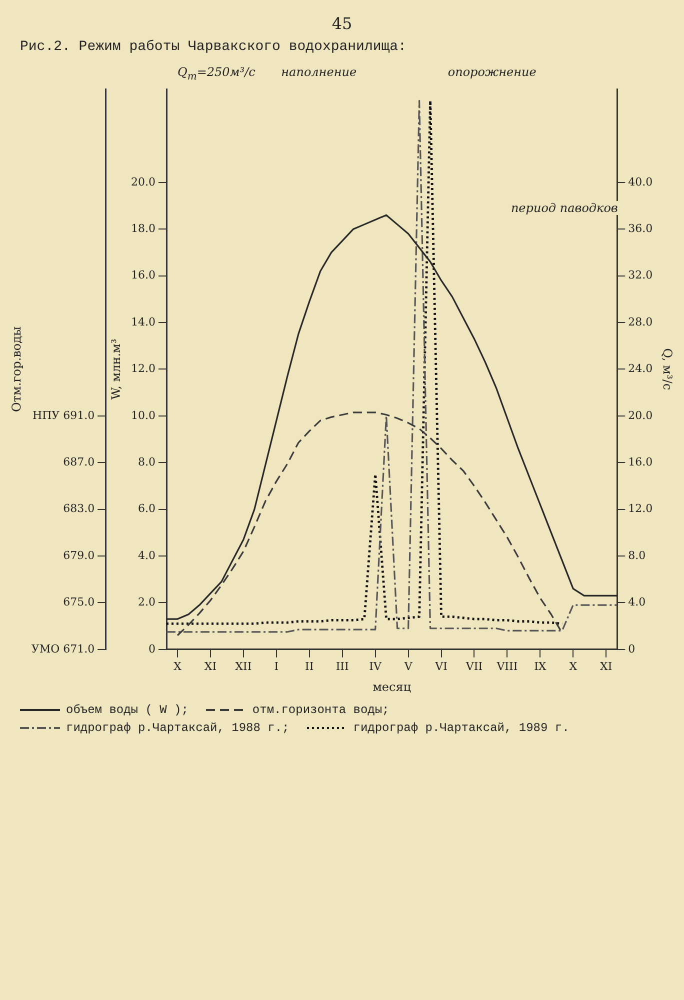 This screenshot has height=1000, width=684. Describe the element at coordinates (243, 666) in the screenshot. I see `x-tick-label: XII` at that location.